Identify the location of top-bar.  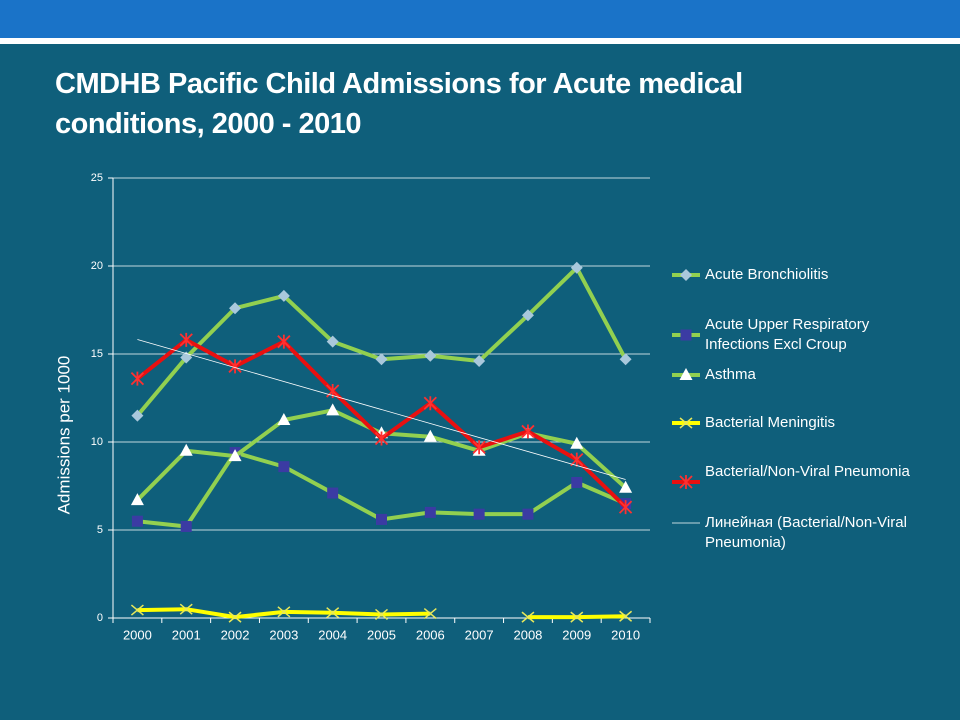
(480, 19).